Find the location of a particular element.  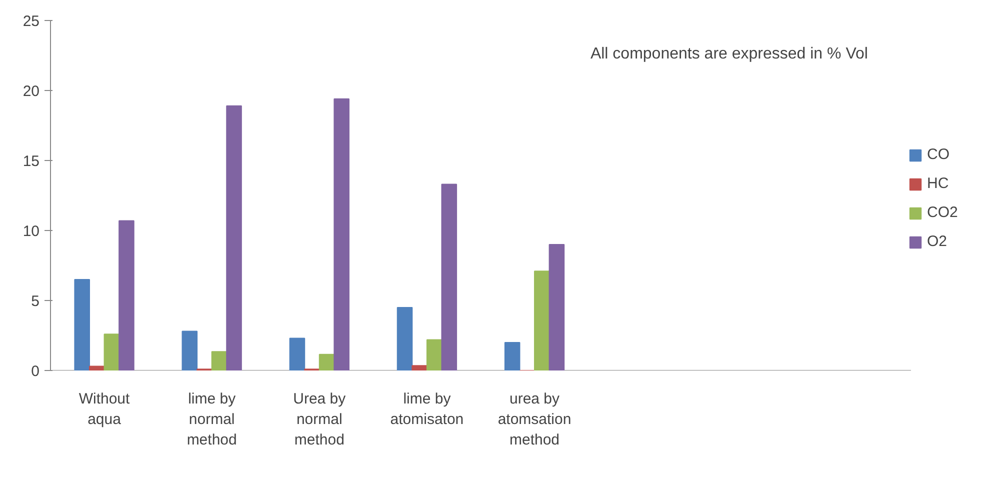

legend-label: CO is located at coordinates (938, 154).